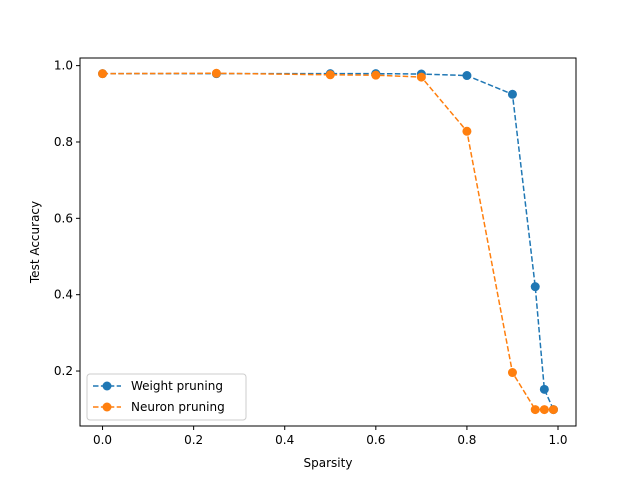 Image resolution: width=640 pixels, height=480 pixels. I want to click on legend-marker-neuron-pruning, so click(107, 407).